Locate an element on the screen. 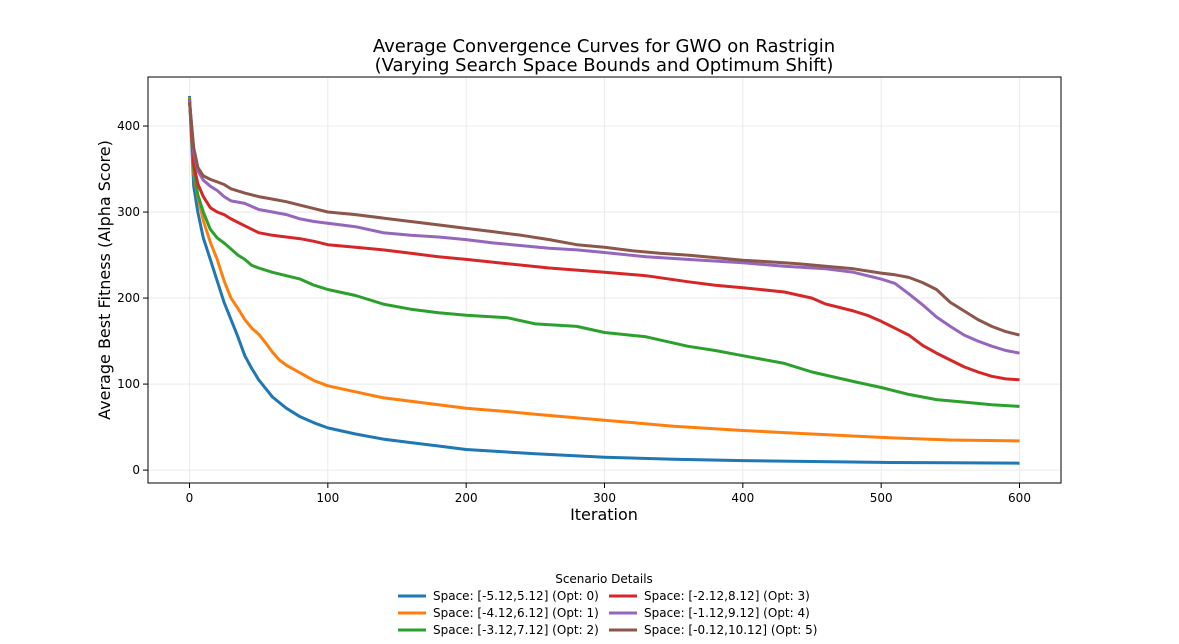 The height and width of the screenshot is (644, 1179). y-axis-label: Average Best Fitness (Alpha Score) is located at coordinates (104, 280).